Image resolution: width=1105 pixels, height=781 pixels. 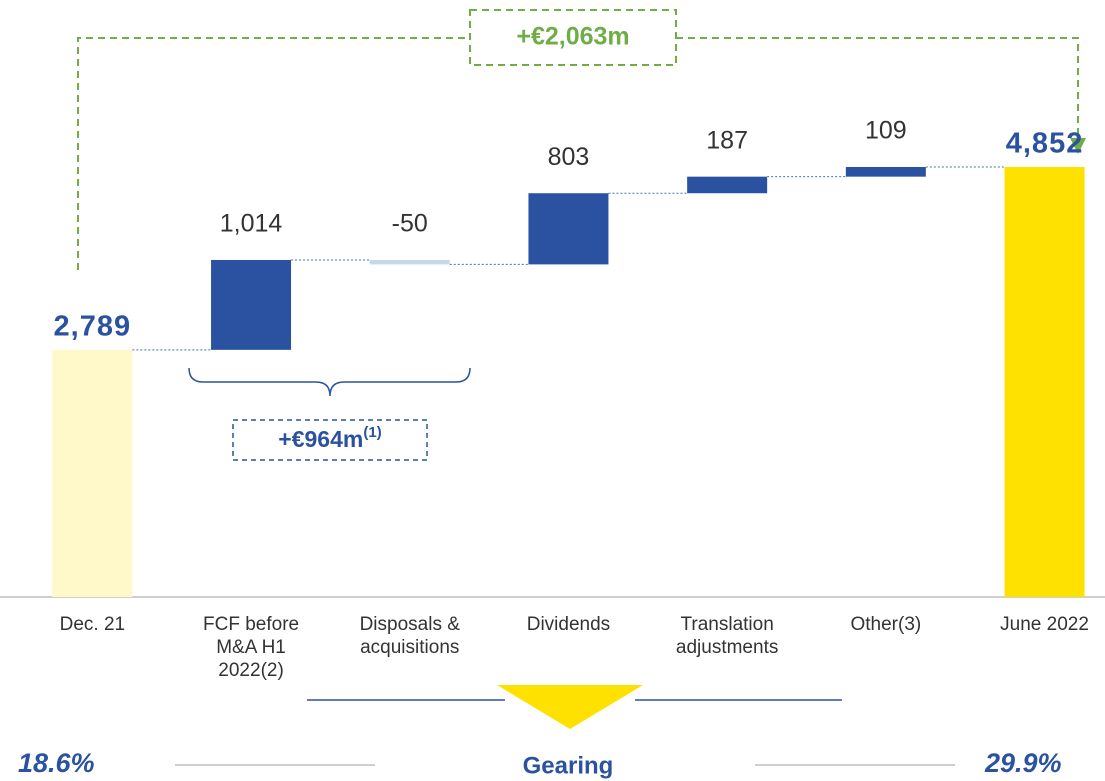 I want to click on value-label: 2,789, so click(x=93, y=326).